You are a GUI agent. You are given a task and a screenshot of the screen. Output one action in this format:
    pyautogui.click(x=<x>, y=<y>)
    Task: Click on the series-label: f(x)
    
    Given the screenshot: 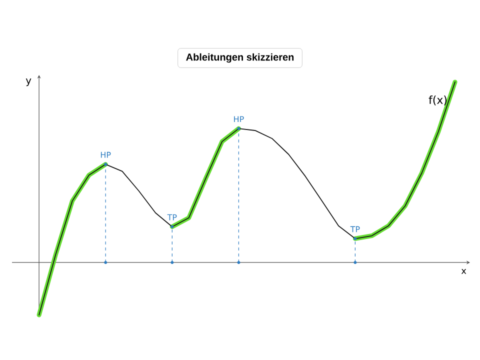 What is the action you would take?
    pyautogui.click(x=437, y=101)
    